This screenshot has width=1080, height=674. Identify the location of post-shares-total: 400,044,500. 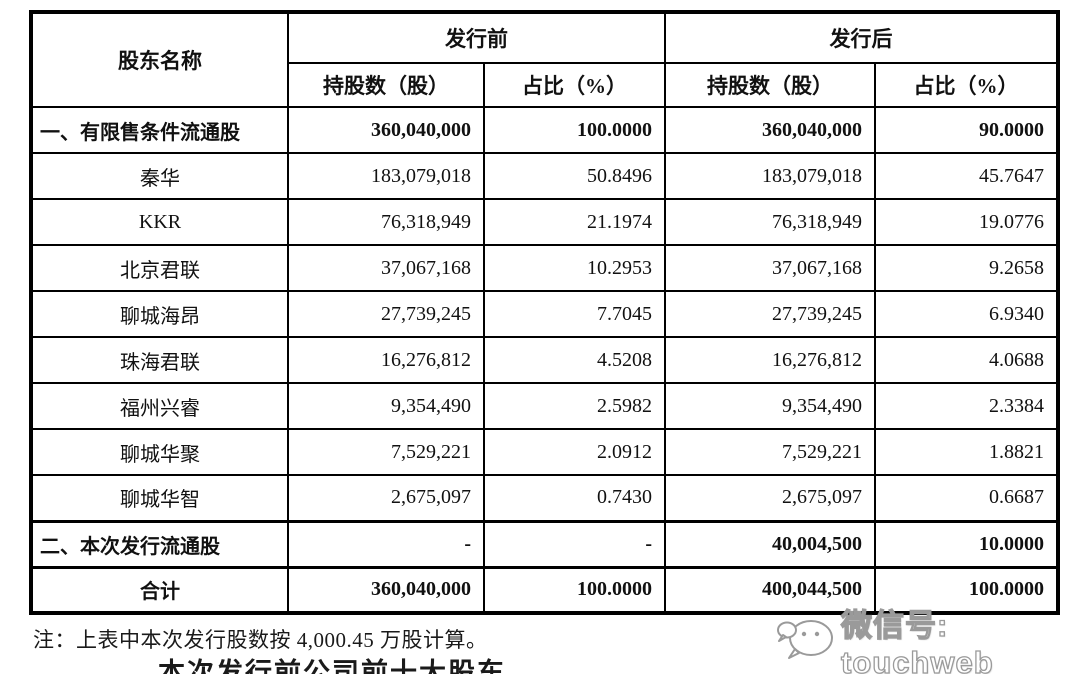
(770, 589).